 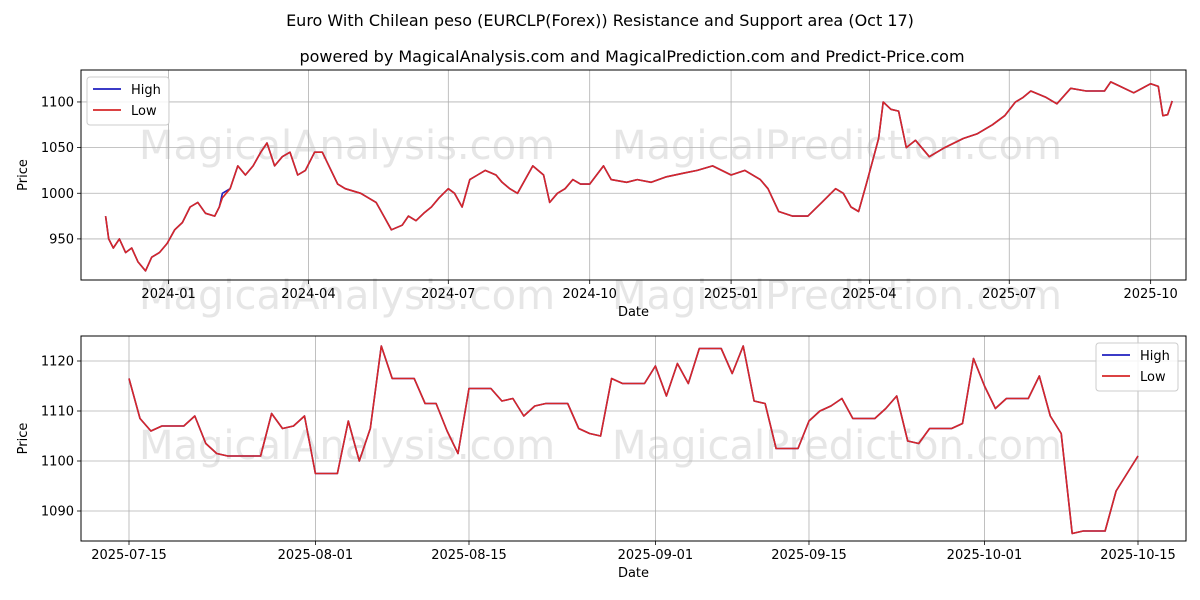 What do you see at coordinates (57, 412) in the screenshot?
I see `y-tick-label: 1110` at bounding box center [57, 412].